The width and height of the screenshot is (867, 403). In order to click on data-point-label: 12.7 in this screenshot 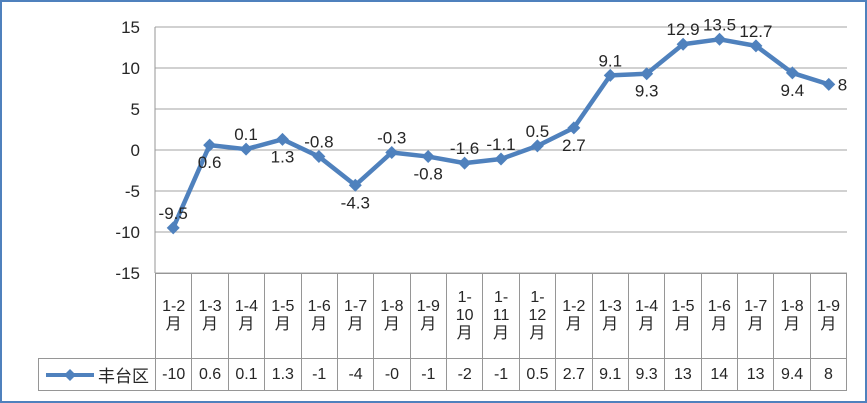, I will do `click(755, 31)`.